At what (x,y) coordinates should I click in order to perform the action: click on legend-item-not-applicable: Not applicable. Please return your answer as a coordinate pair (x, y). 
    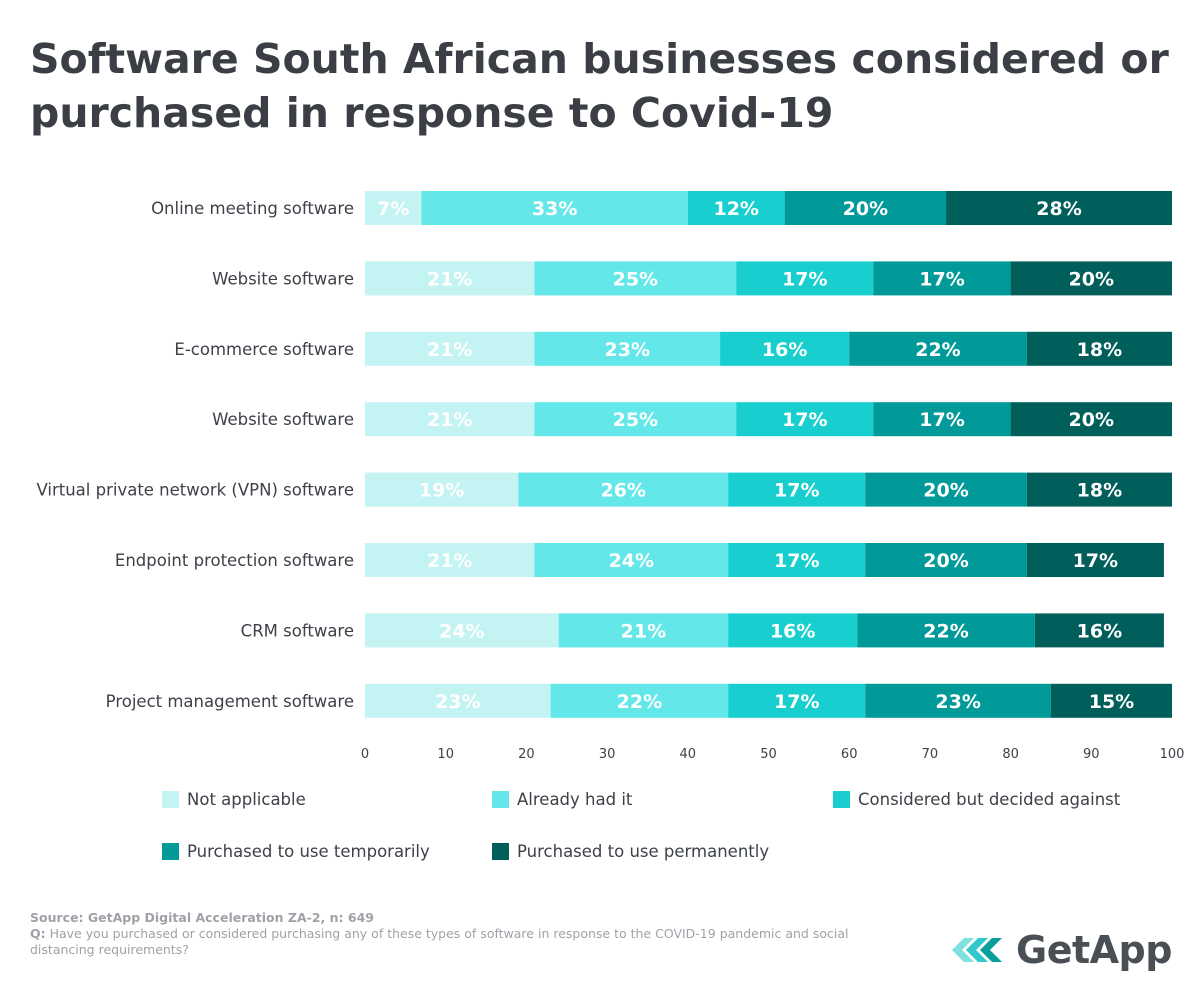
    Looking at the image, I should click on (234, 799).